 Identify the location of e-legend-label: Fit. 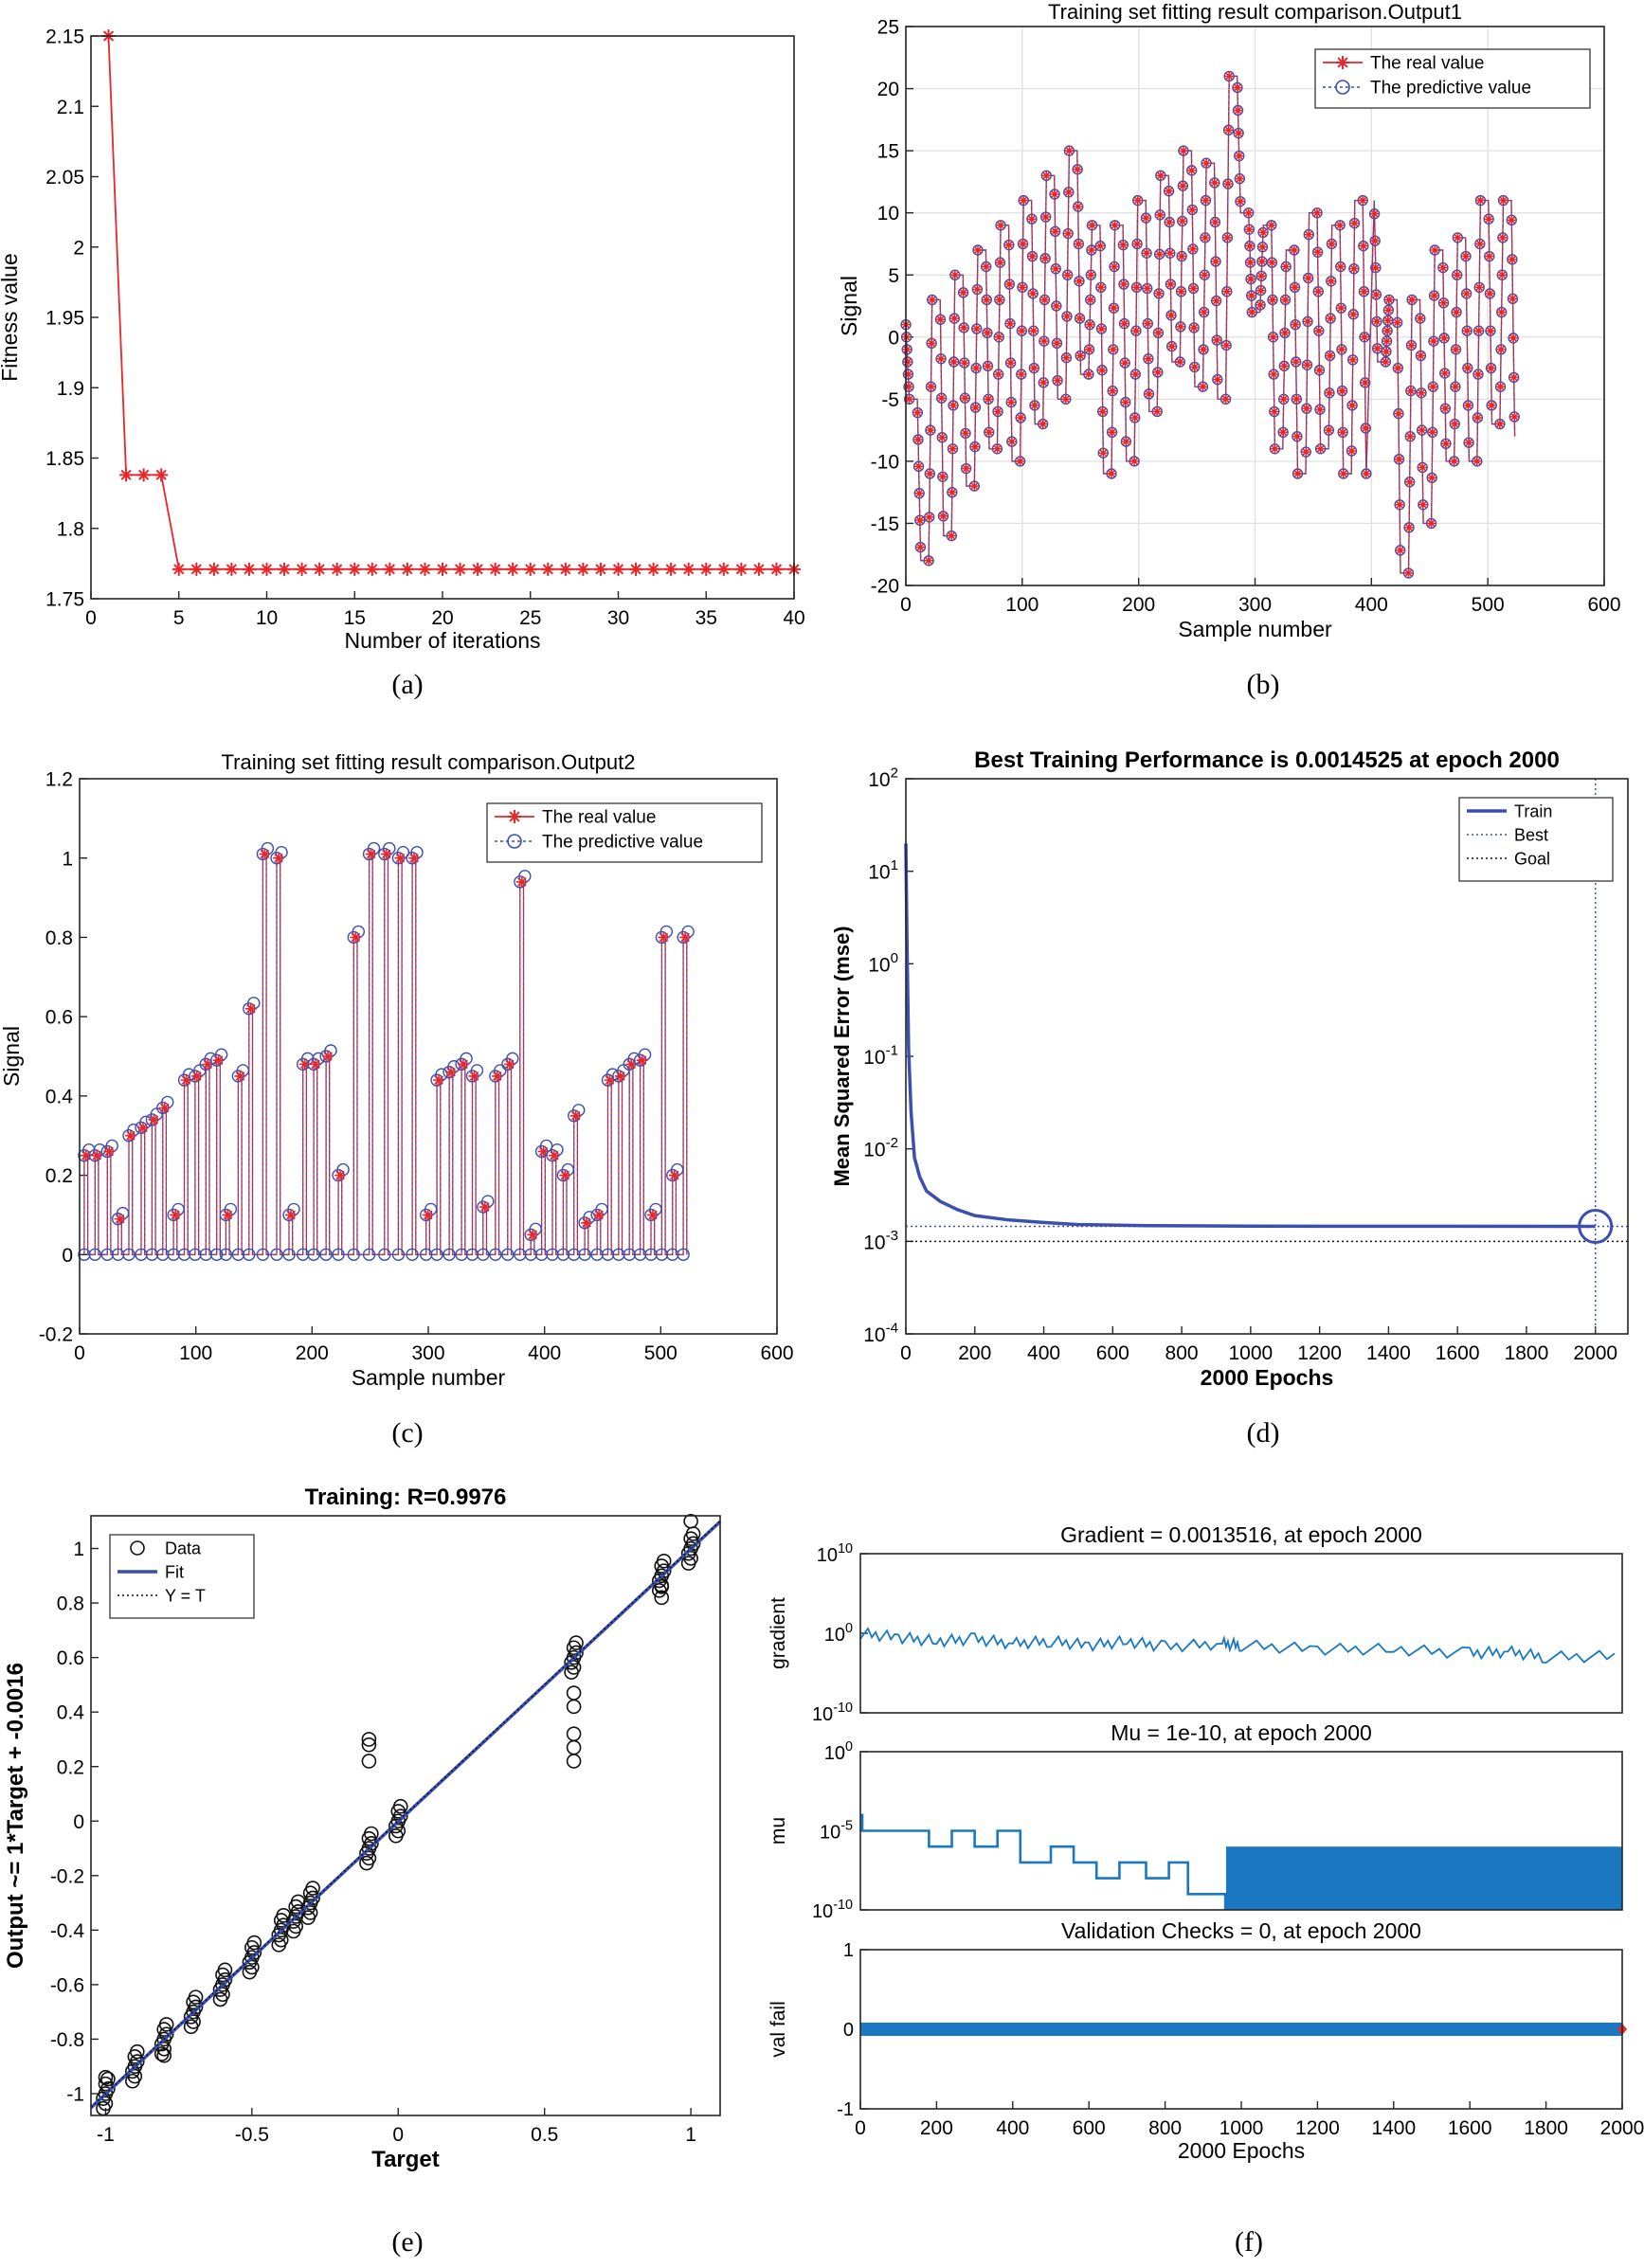
(174, 1571).